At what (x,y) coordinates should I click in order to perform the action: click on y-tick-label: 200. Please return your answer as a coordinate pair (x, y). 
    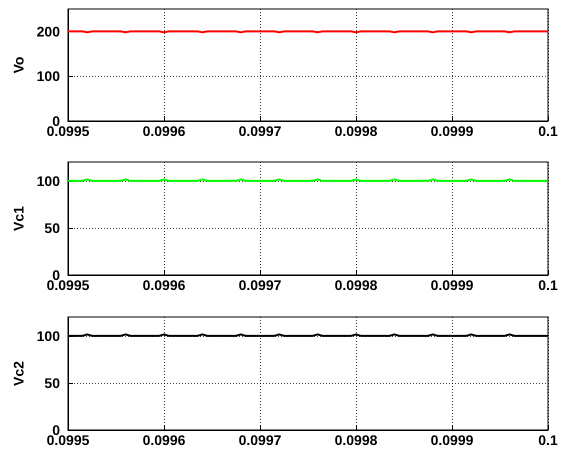
    Looking at the image, I should click on (48, 31).